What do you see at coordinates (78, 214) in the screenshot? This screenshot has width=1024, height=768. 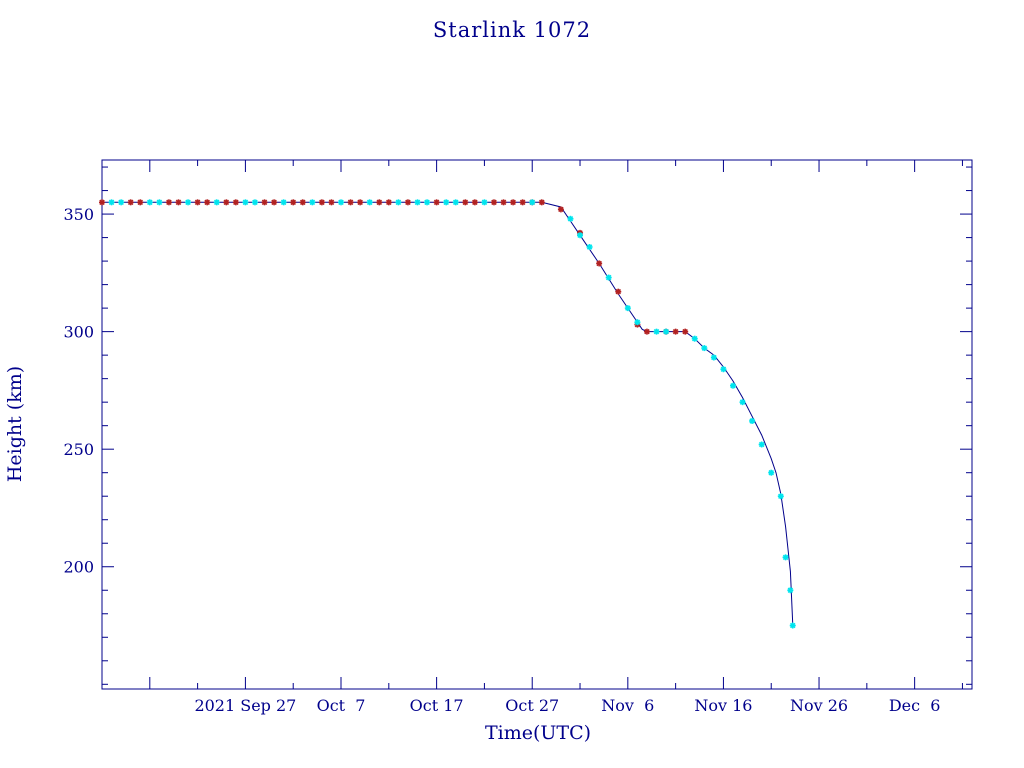 I see `y-tick-label: 350` at bounding box center [78, 214].